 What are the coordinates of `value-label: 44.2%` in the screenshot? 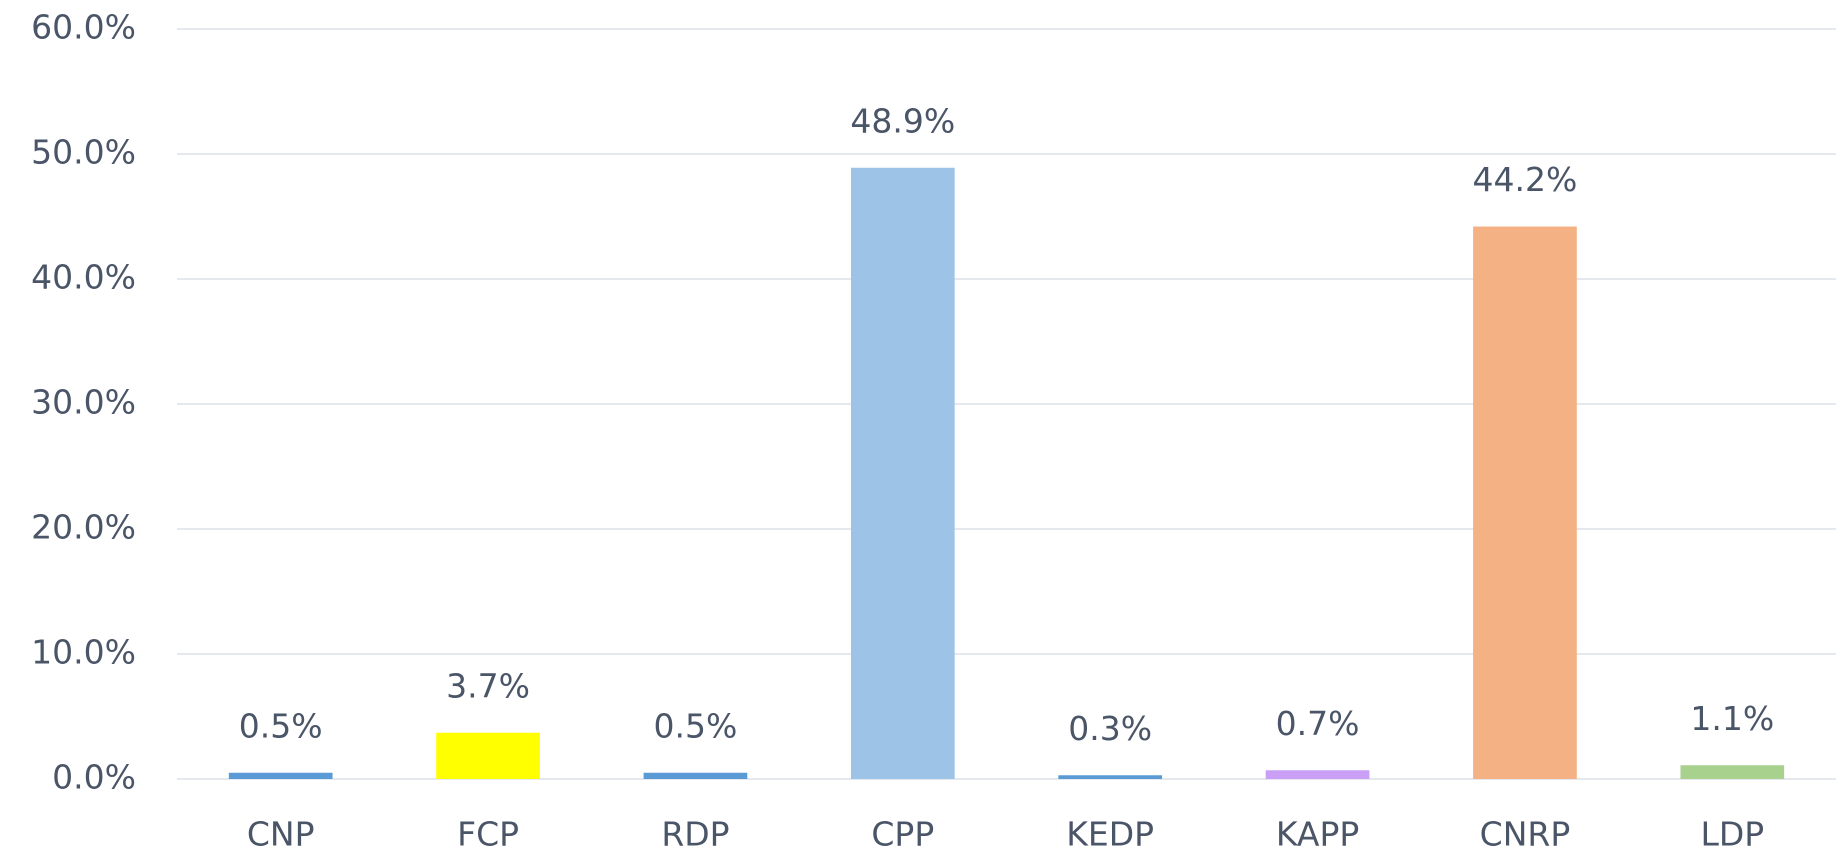 It's located at (1525, 179).